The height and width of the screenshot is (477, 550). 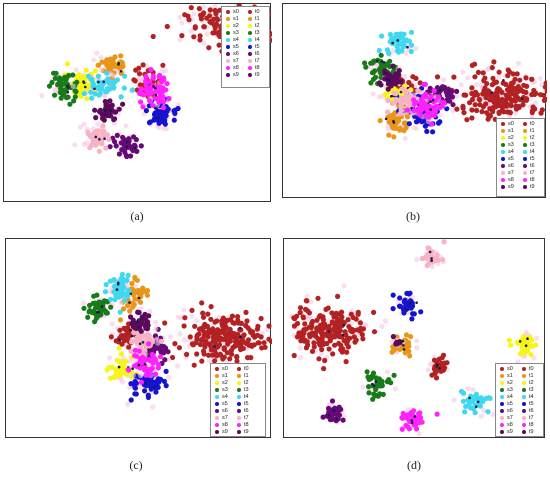 I want to click on legend-label: t3, so click(x=531, y=390).